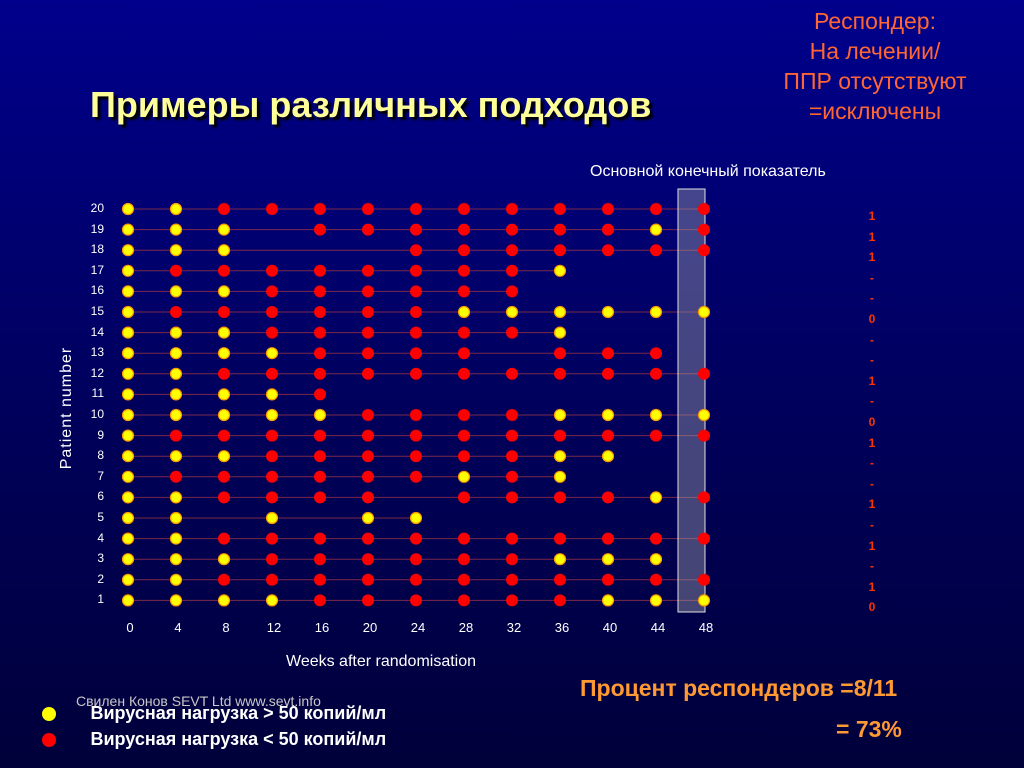 The width and height of the screenshot is (1024, 768). Describe the element at coordinates (66, 408) in the screenshot. I see `y-axis-label: Patient number` at that location.